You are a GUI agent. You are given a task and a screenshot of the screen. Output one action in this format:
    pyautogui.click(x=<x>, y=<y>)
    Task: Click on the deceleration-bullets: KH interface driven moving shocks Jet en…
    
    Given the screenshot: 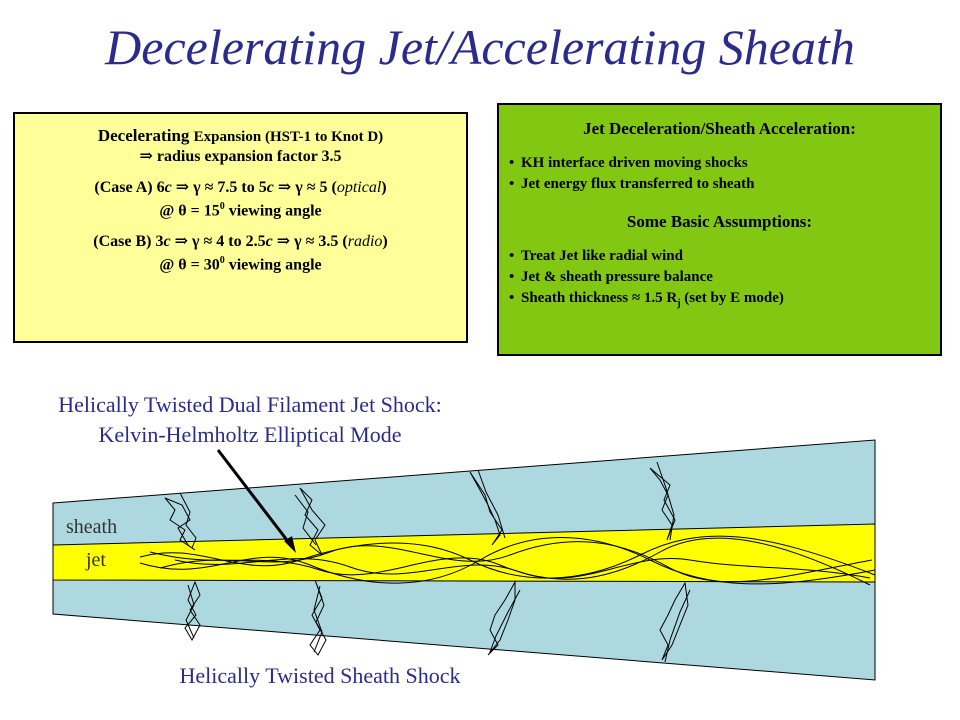 What is the action you would take?
    pyautogui.click(x=719, y=174)
    